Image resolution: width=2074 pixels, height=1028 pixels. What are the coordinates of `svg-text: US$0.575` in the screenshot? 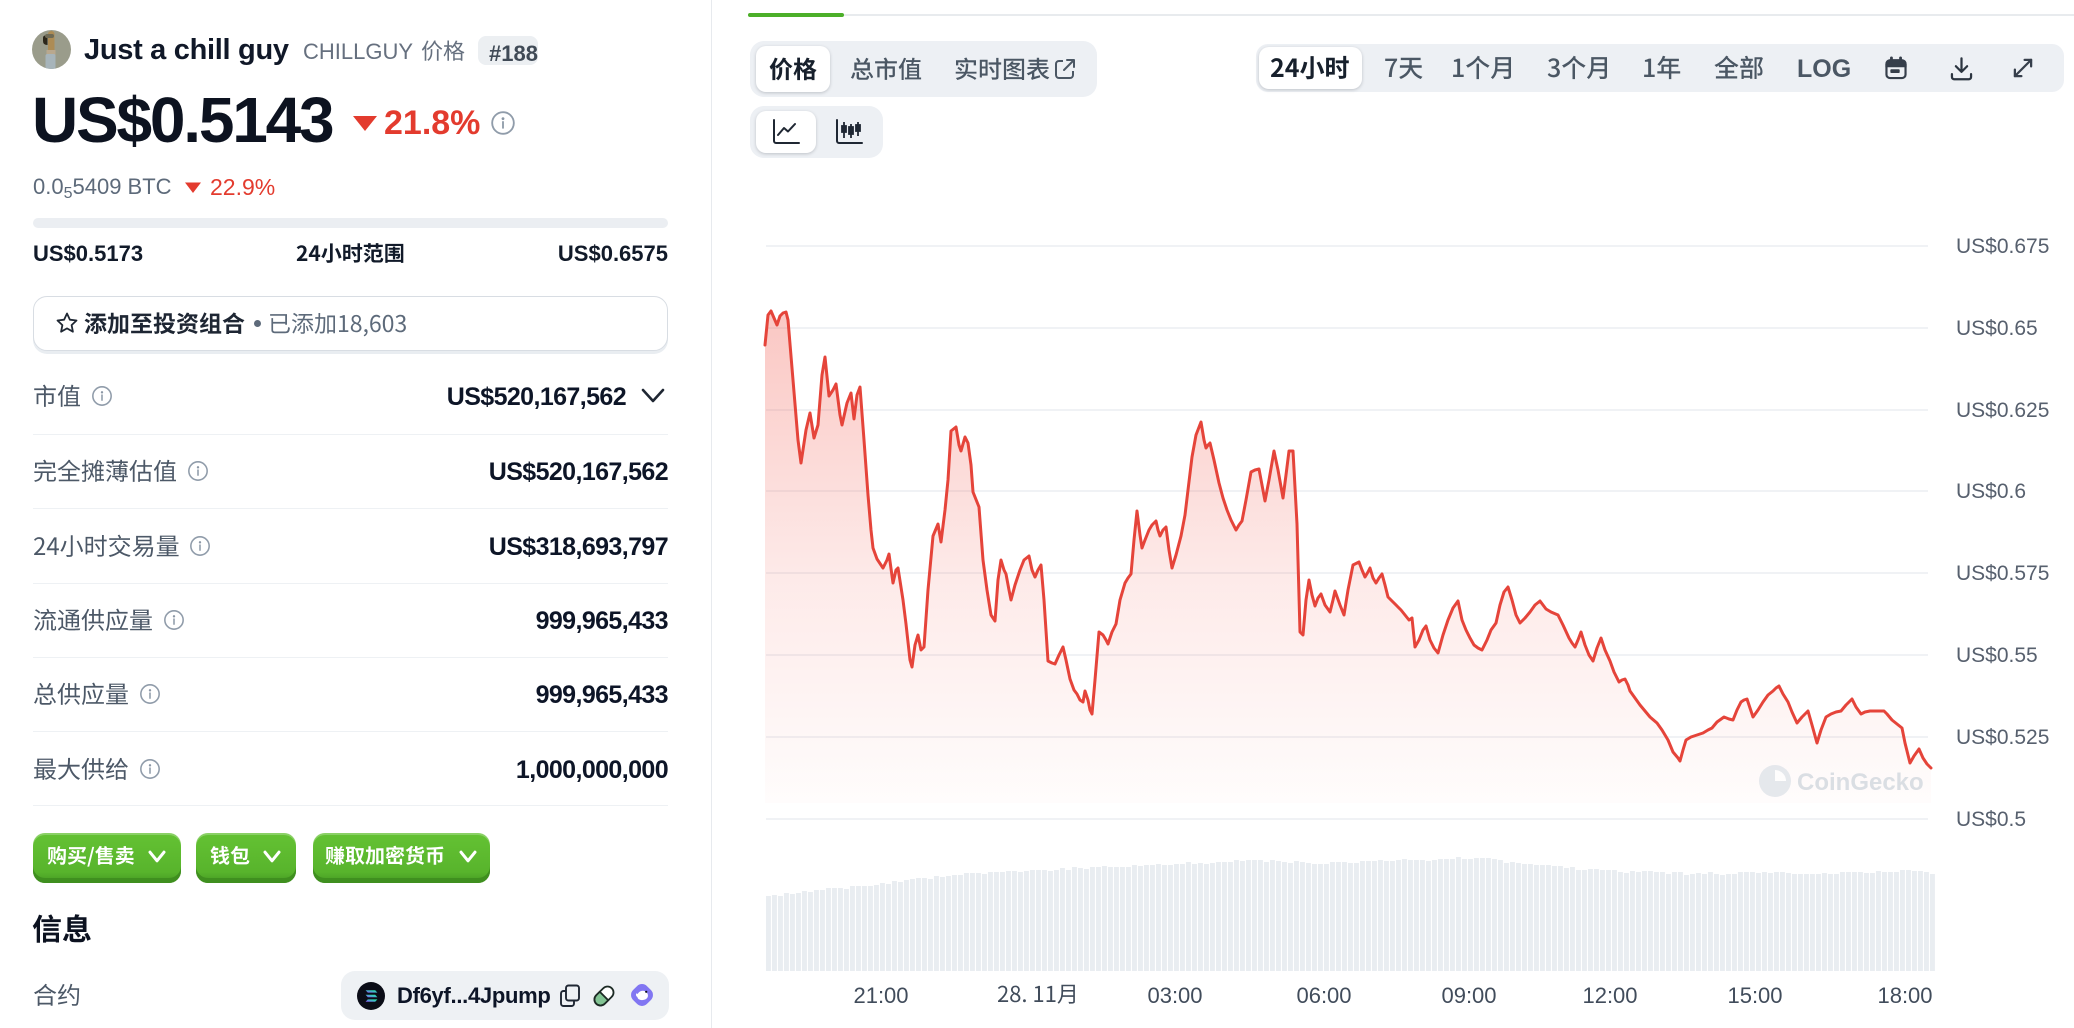 It's located at (2002, 573).